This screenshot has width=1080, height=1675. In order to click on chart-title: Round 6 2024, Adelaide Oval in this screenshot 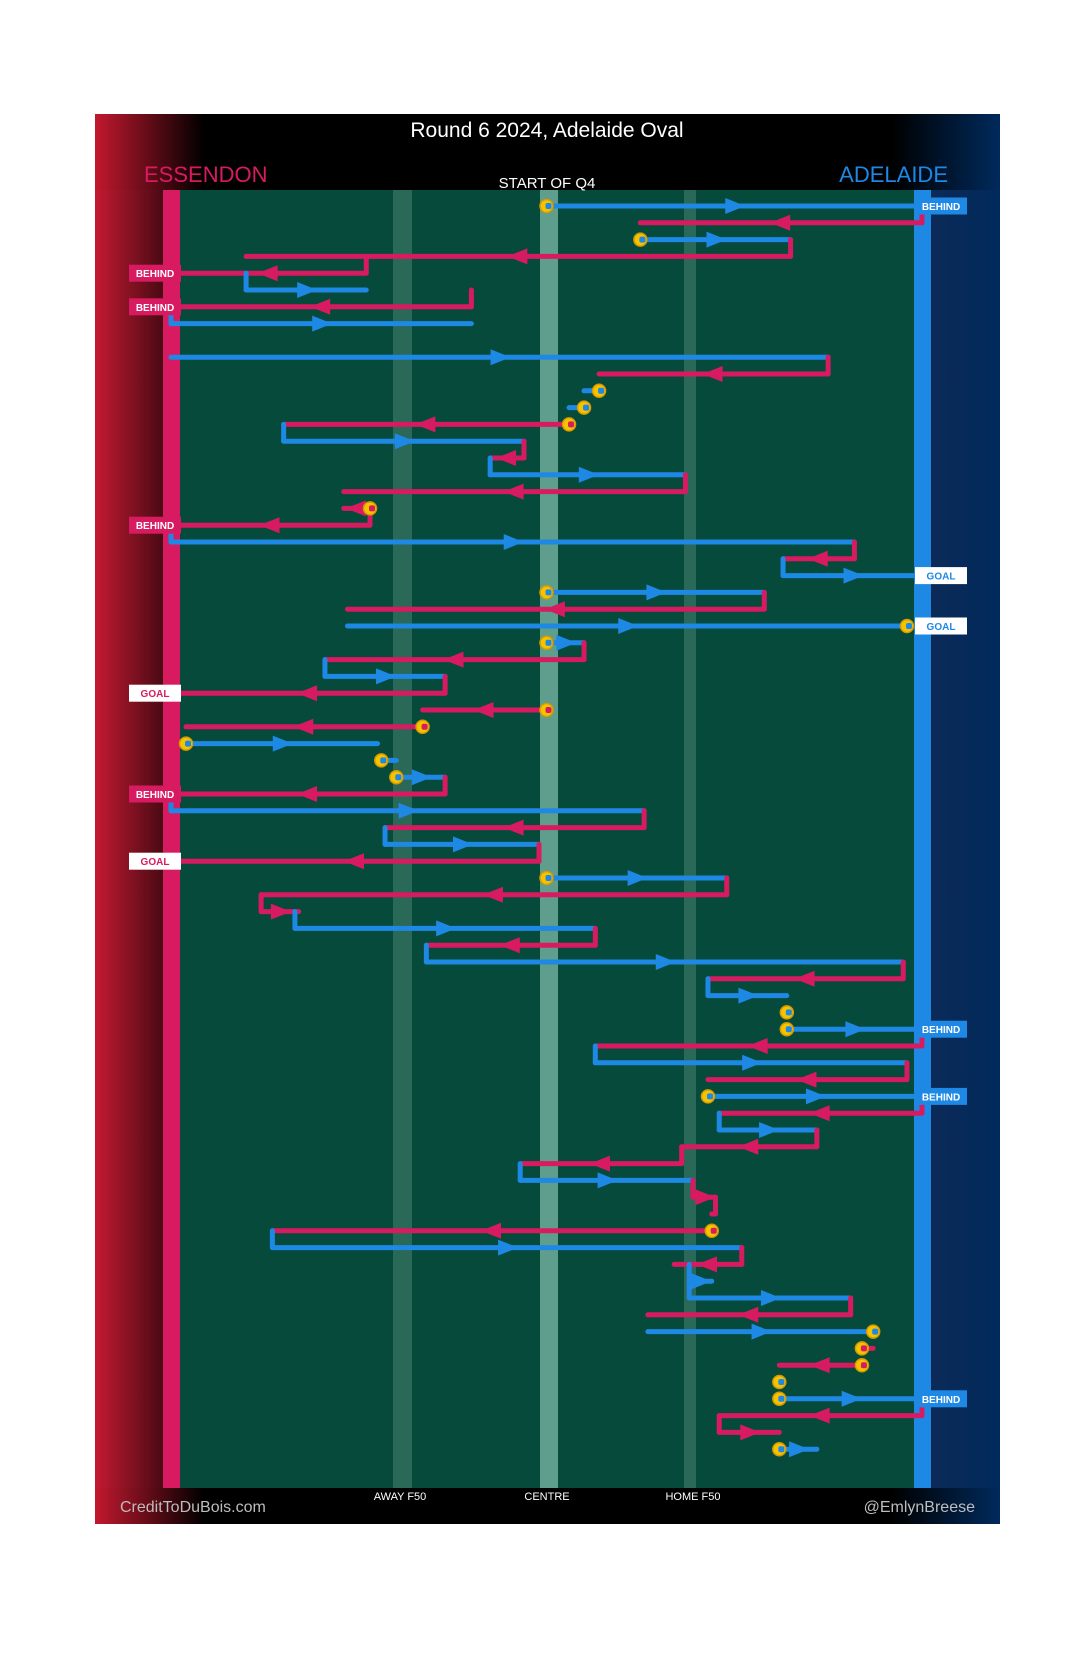, I will do `click(546, 130)`.